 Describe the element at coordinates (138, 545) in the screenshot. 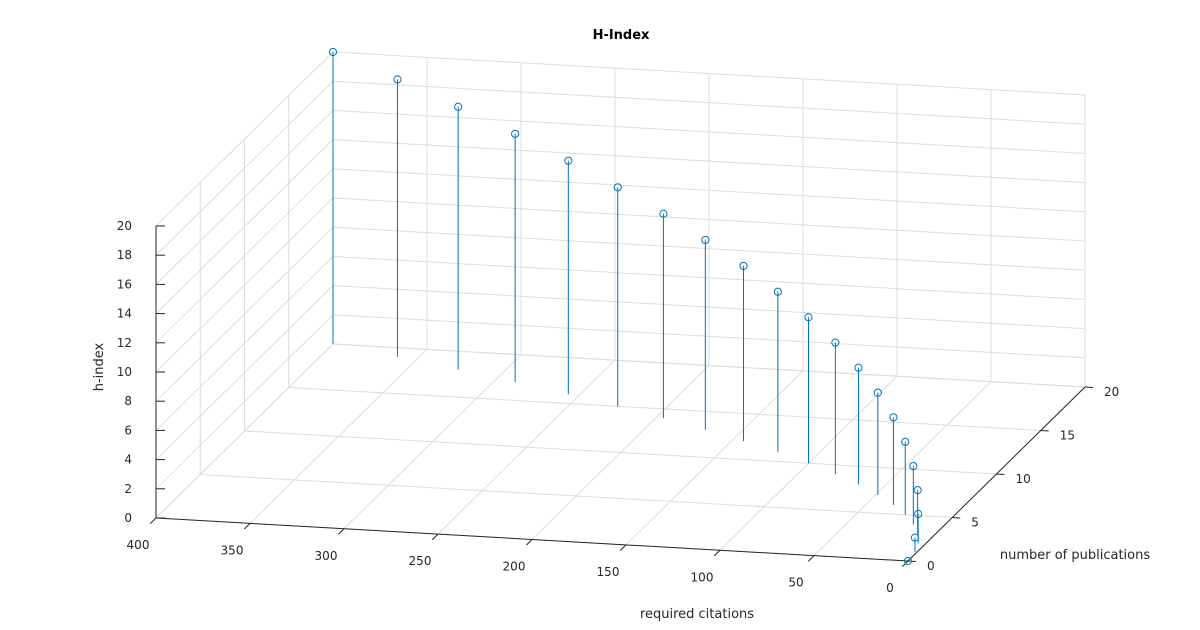

I see `x-tick-label: 400` at that location.